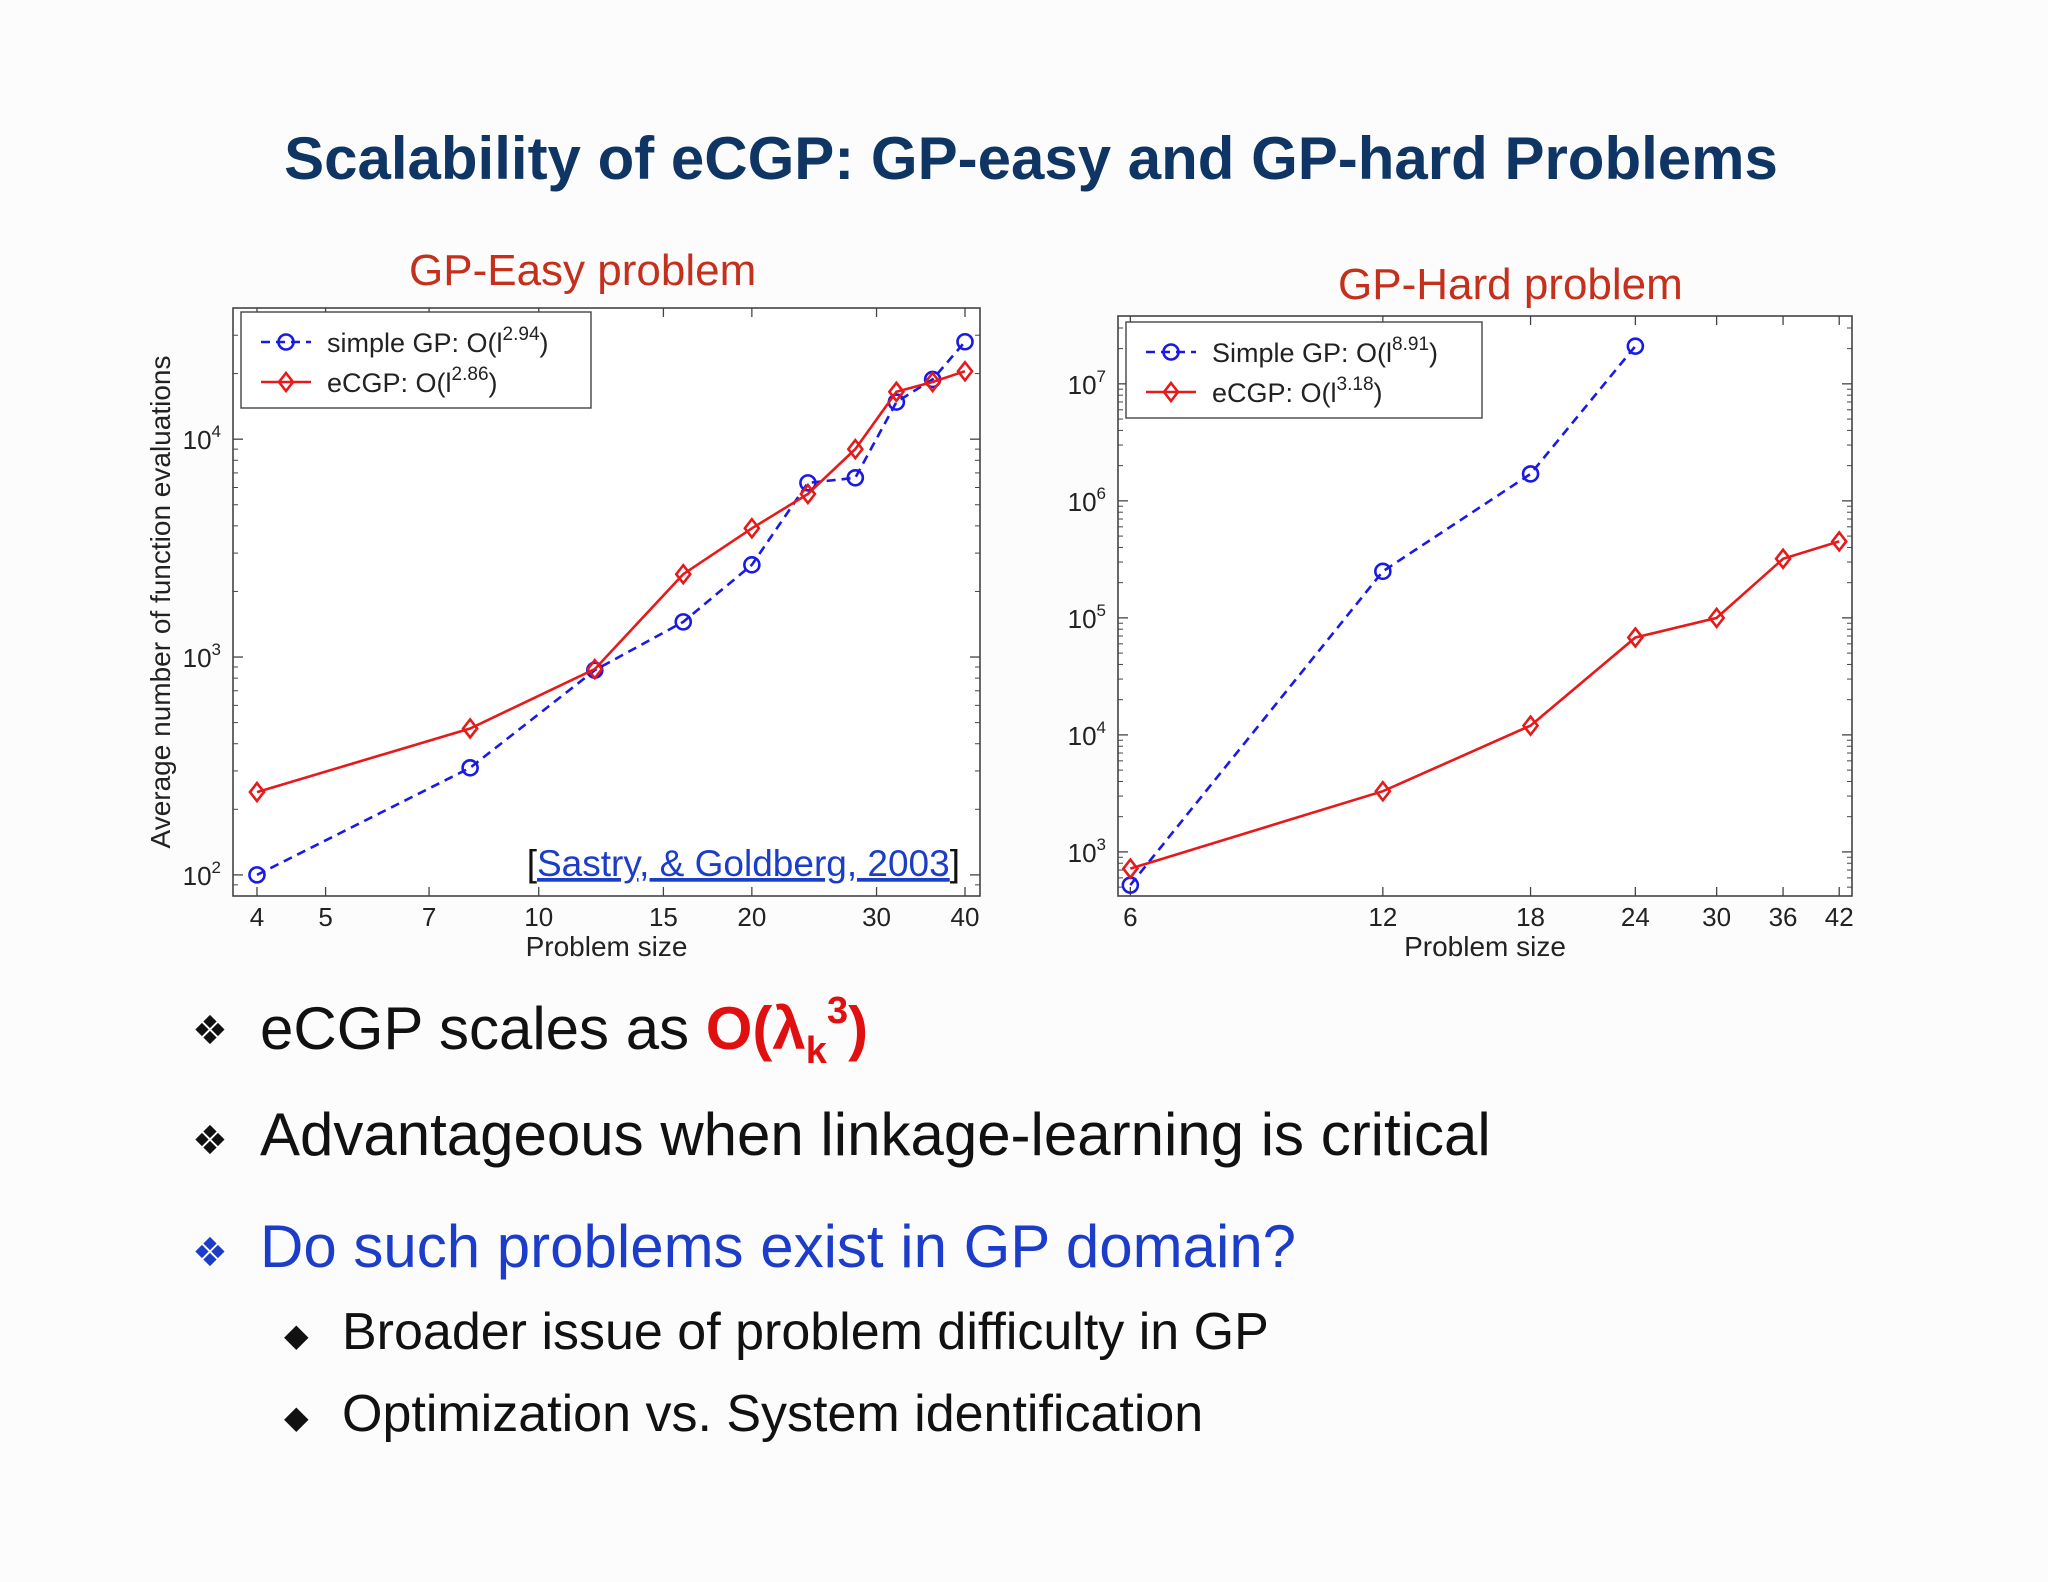 This screenshot has width=2048, height=1582. Describe the element at coordinates (202, 874) in the screenshot. I see `y-tick-label: 10²` at that location.